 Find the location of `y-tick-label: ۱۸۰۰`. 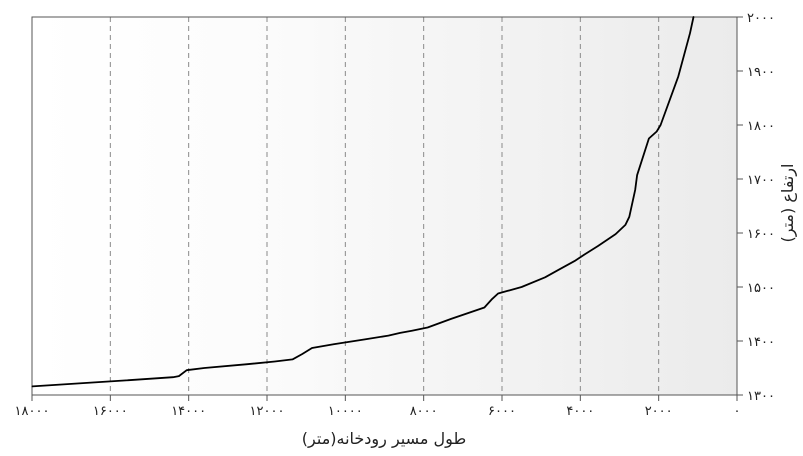

y-tick-label: ۱۸۰۰ is located at coordinates (761, 126).